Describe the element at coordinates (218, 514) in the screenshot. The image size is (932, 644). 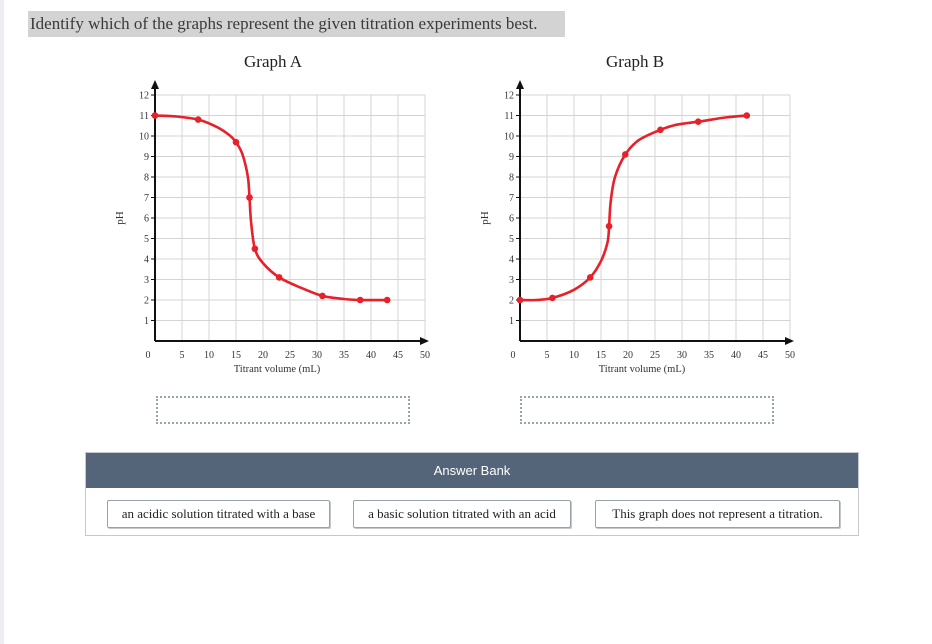
I see `answer-chip-acidic-solution: an acidic solution titrated with a base` at that location.